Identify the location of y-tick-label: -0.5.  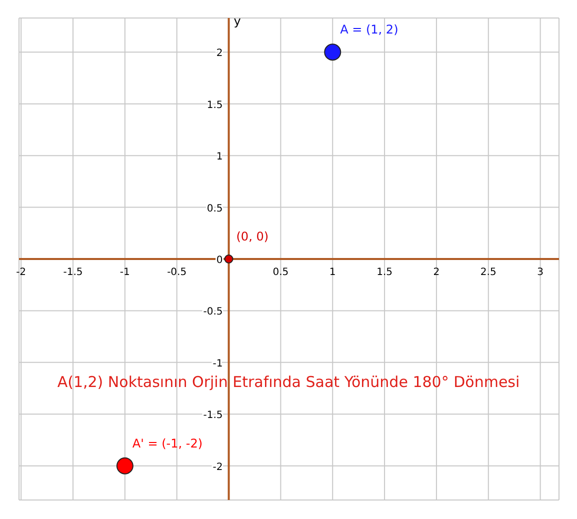
(213, 312).